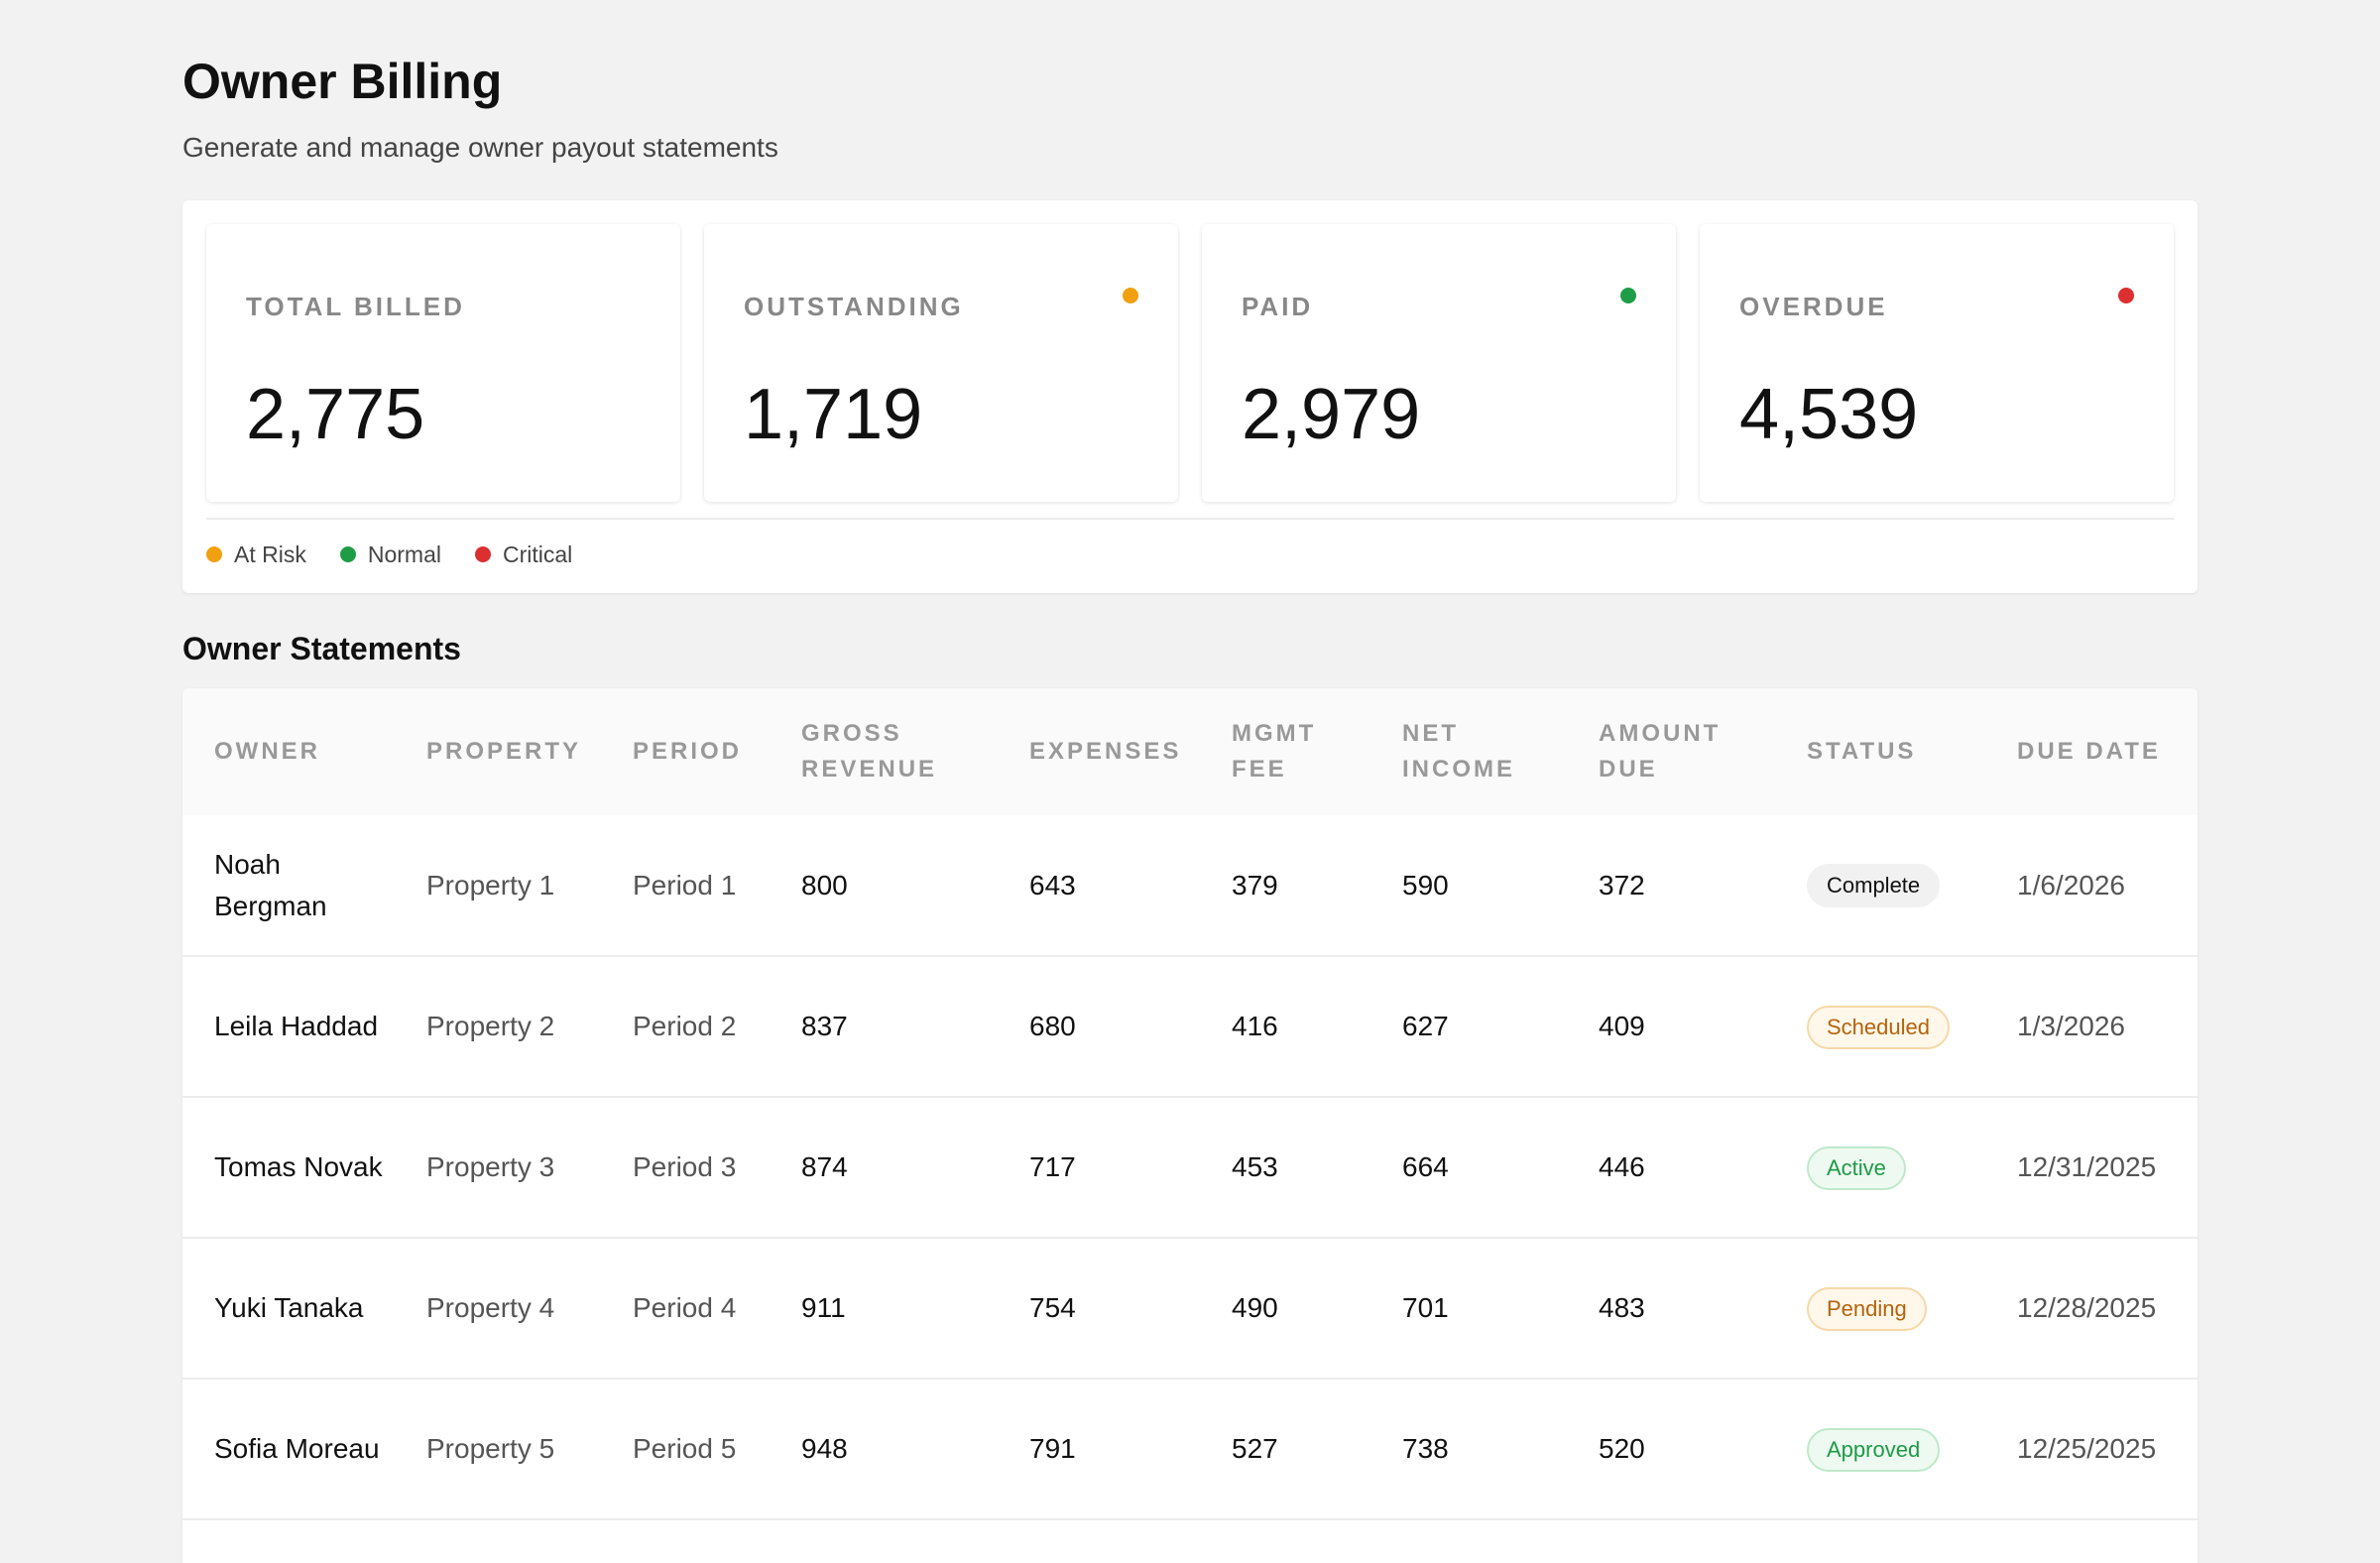 The image size is (2380, 1563). I want to click on cell-owner: Yuki Tanaka, so click(288, 1309).